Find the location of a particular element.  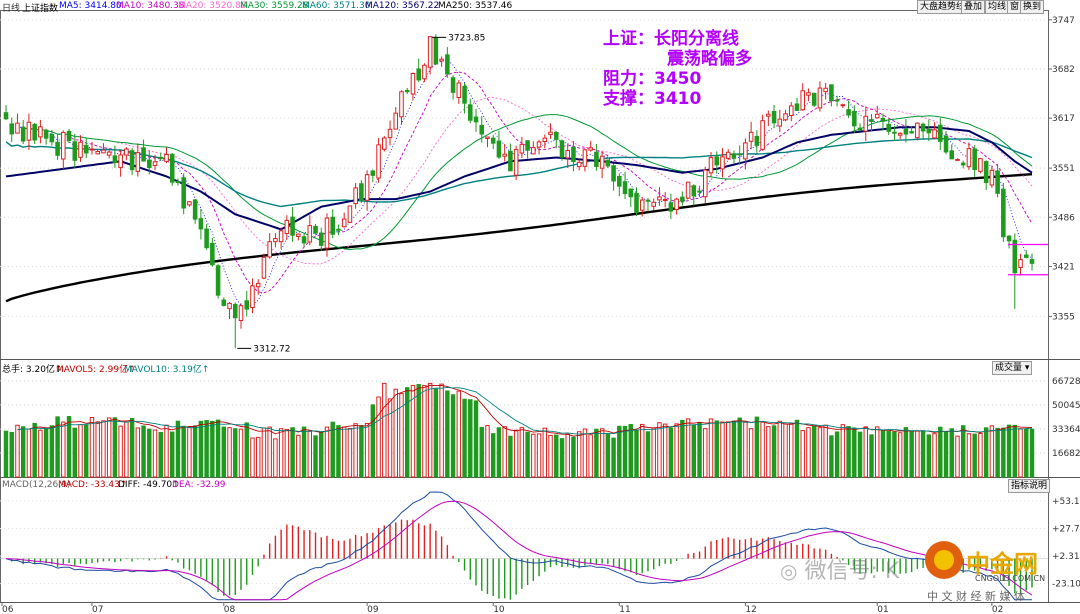

month-label: 10 is located at coordinates (499, 609).